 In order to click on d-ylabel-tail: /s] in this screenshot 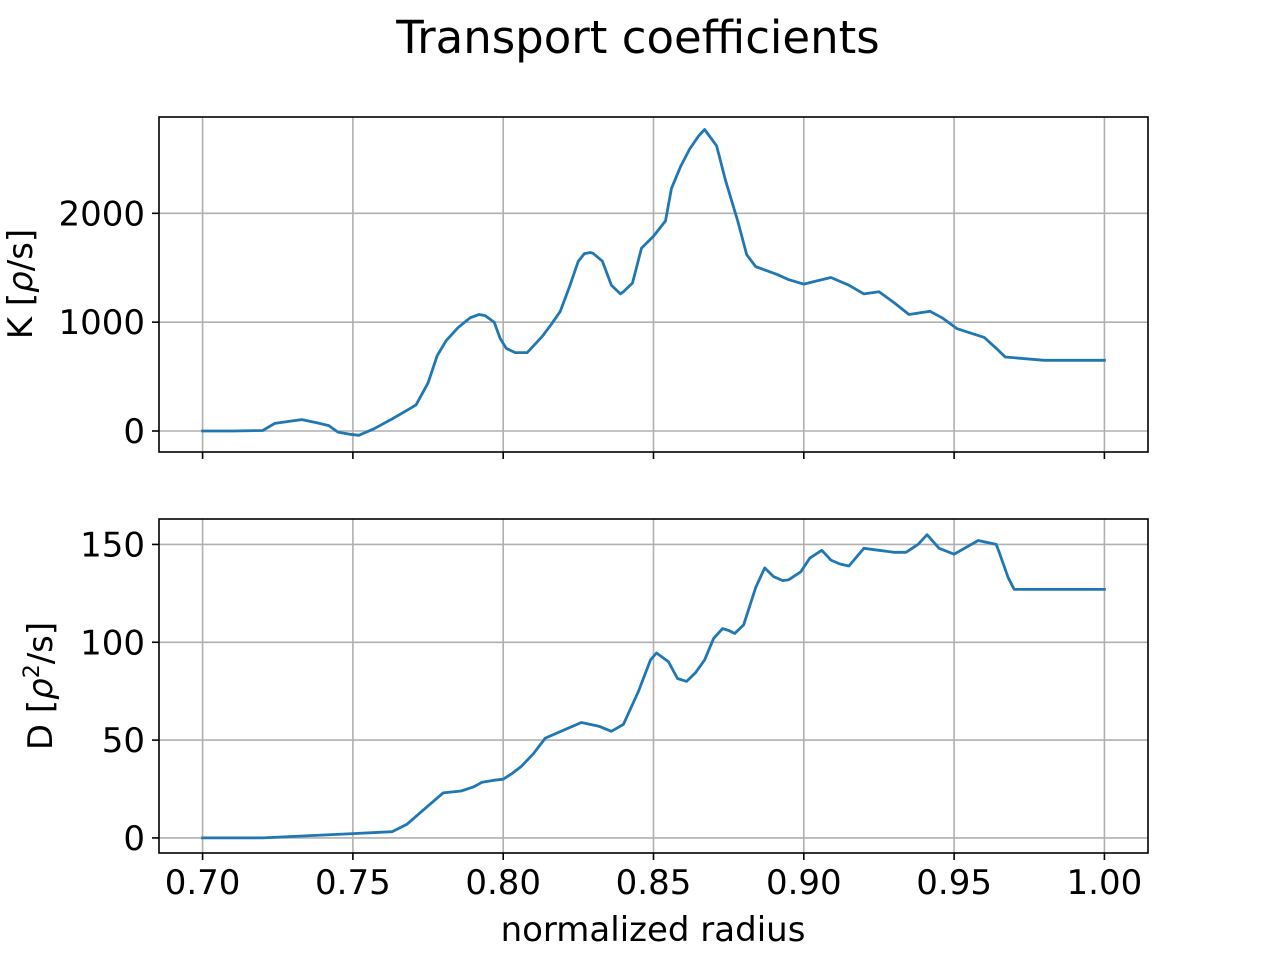, I will do `click(41, 643)`.